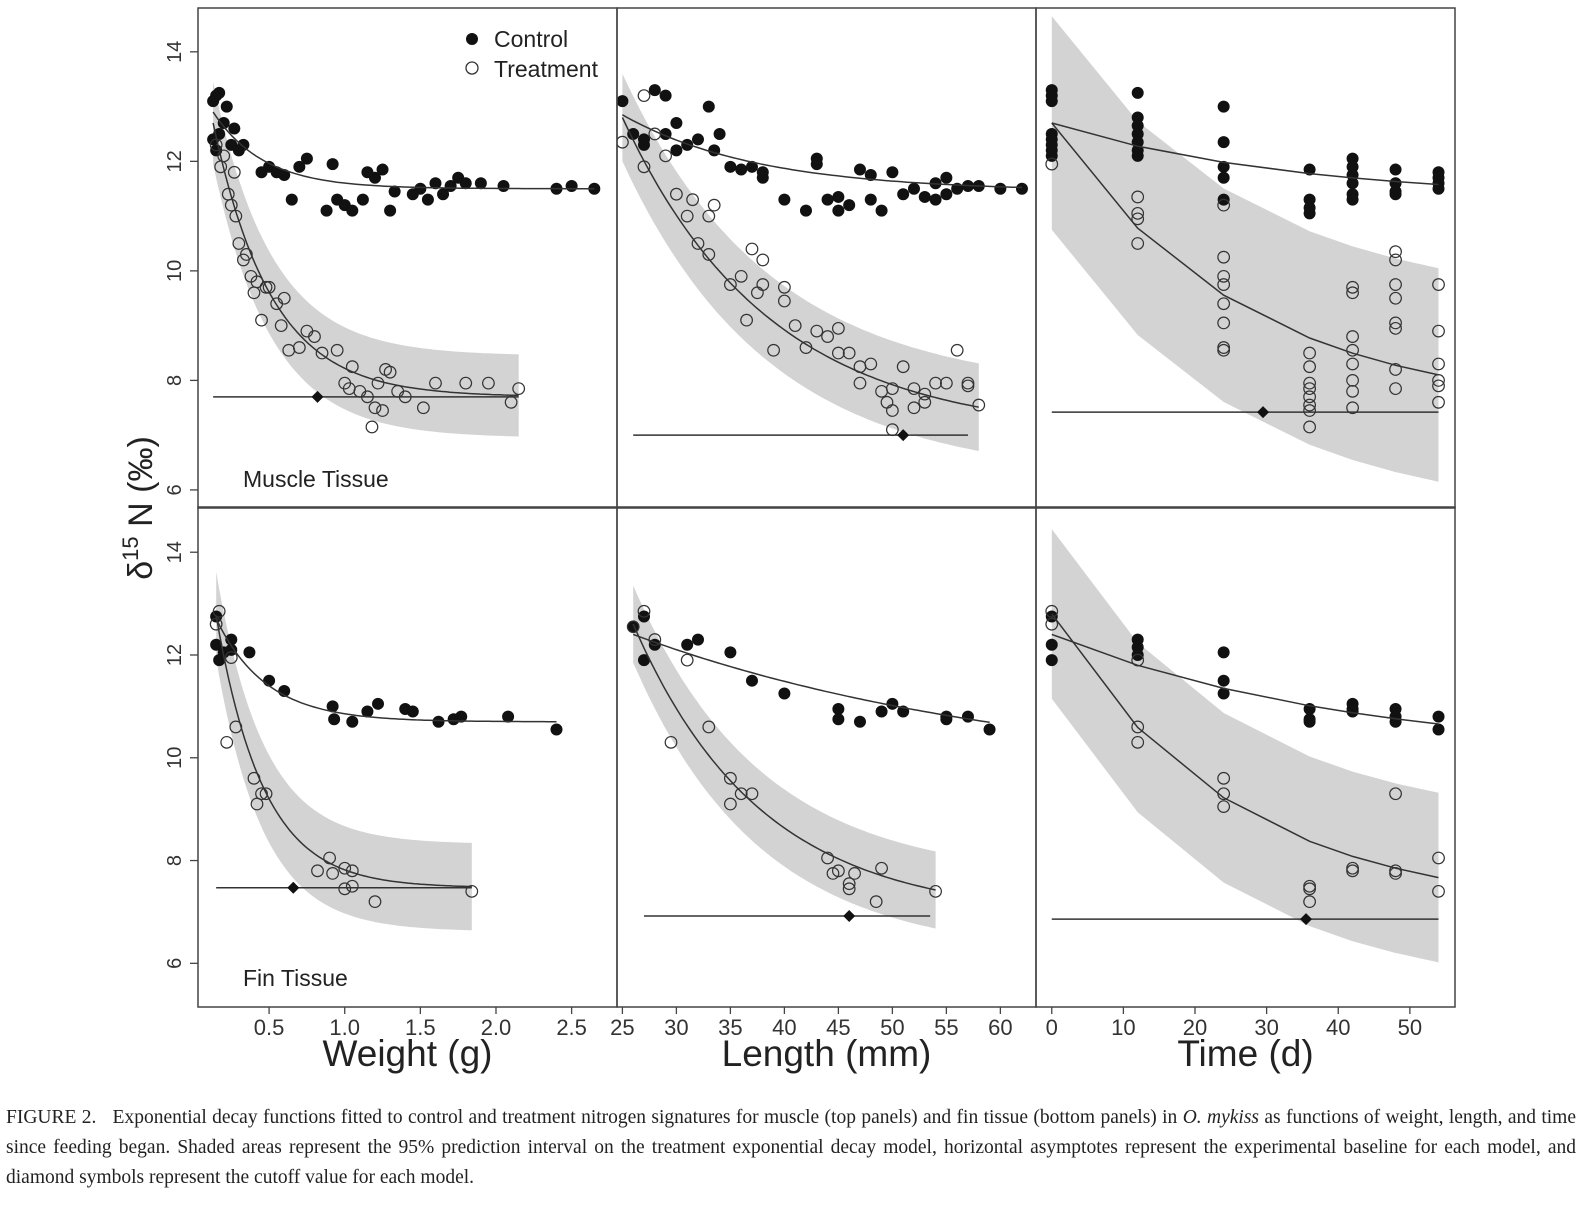 The height and width of the screenshot is (1207, 1582). Describe the element at coordinates (1195, 1027) in the screenshot. I see `x-tick-label: 20` at that location.